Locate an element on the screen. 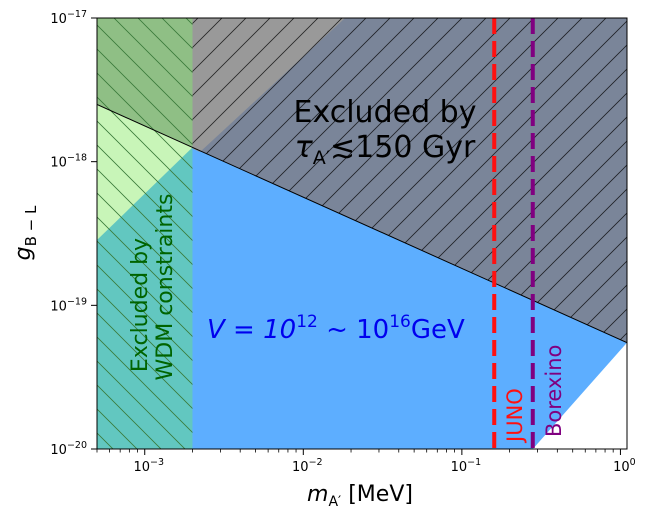 This screenshot has height=506, width=645. lifetime-label-line2: τA′≲150 Gyr is located at coordinates (385, 149).